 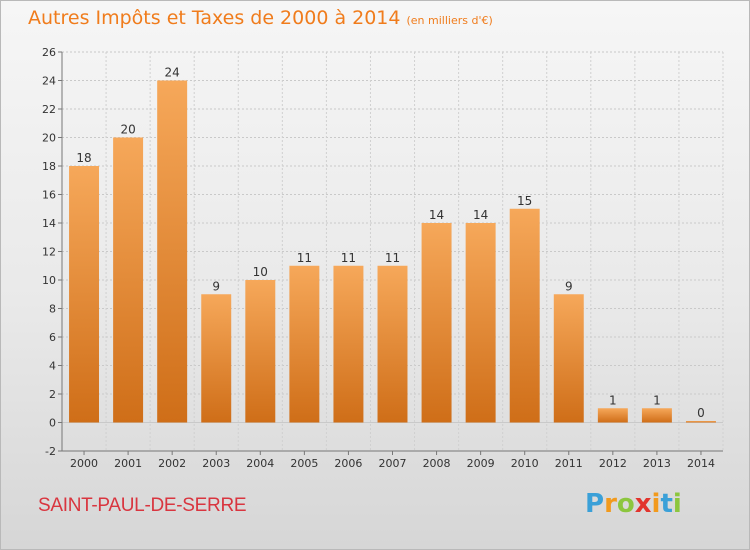 I want to click on logo-letter: P, so click(x=595, y=504).